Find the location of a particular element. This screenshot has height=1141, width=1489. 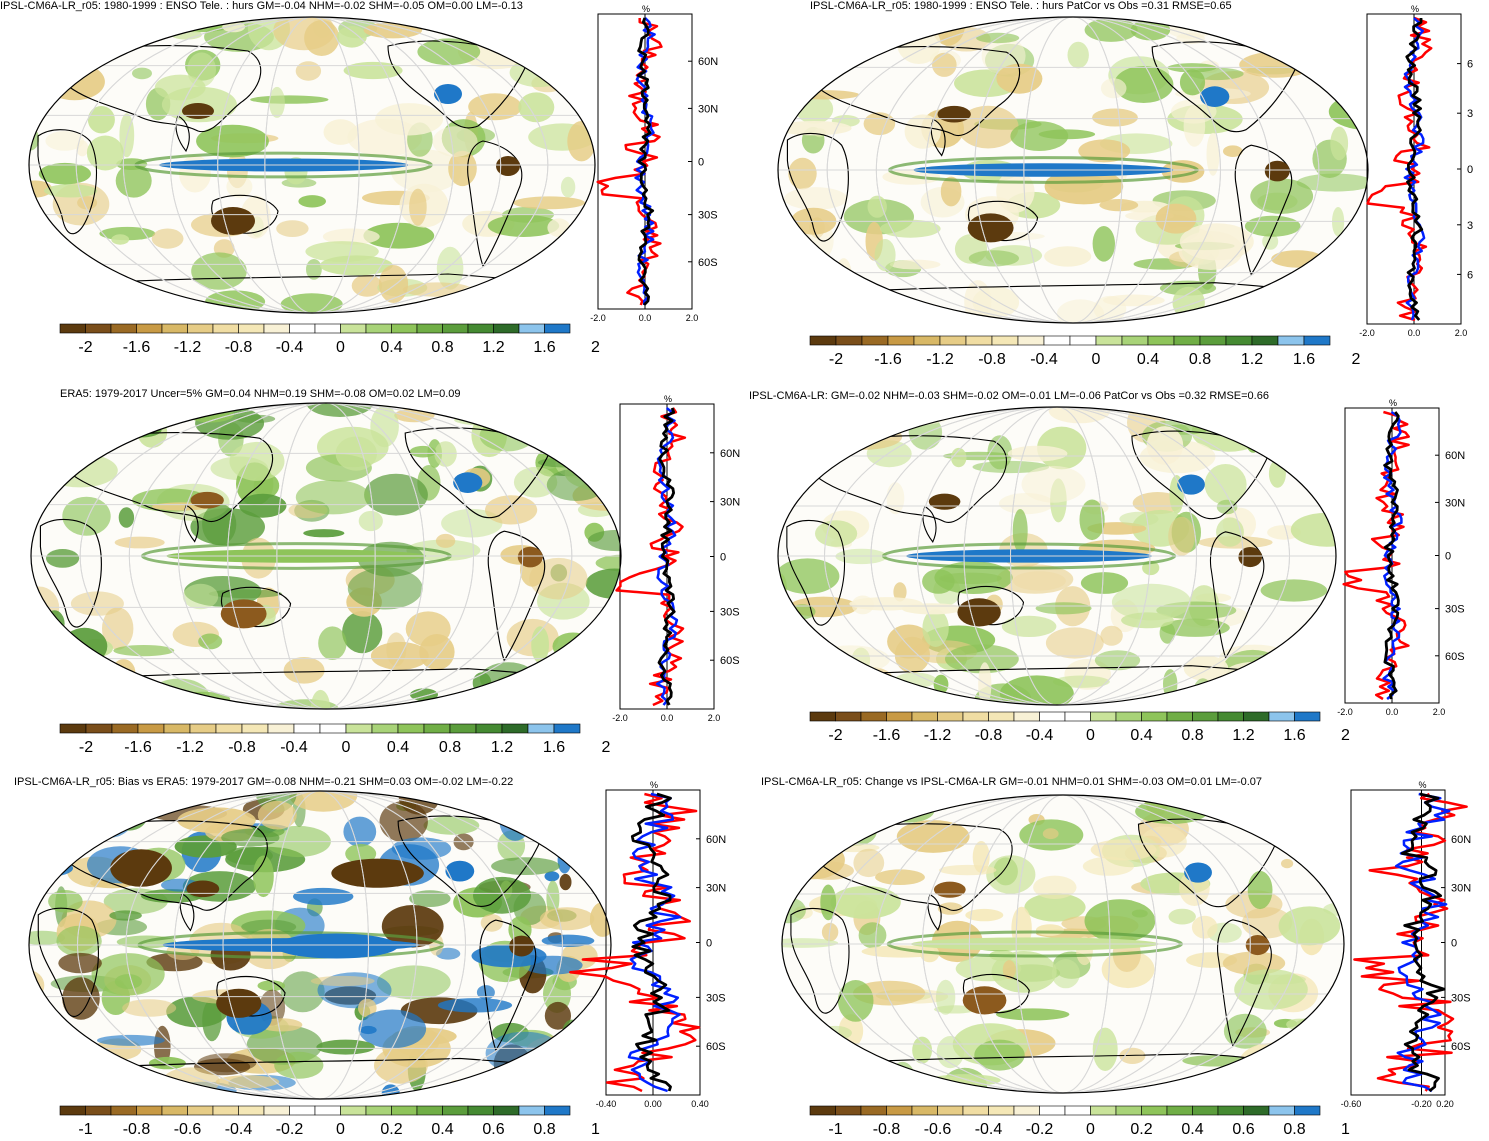

lat-label: 30S is located at coordinates (1455, 610).